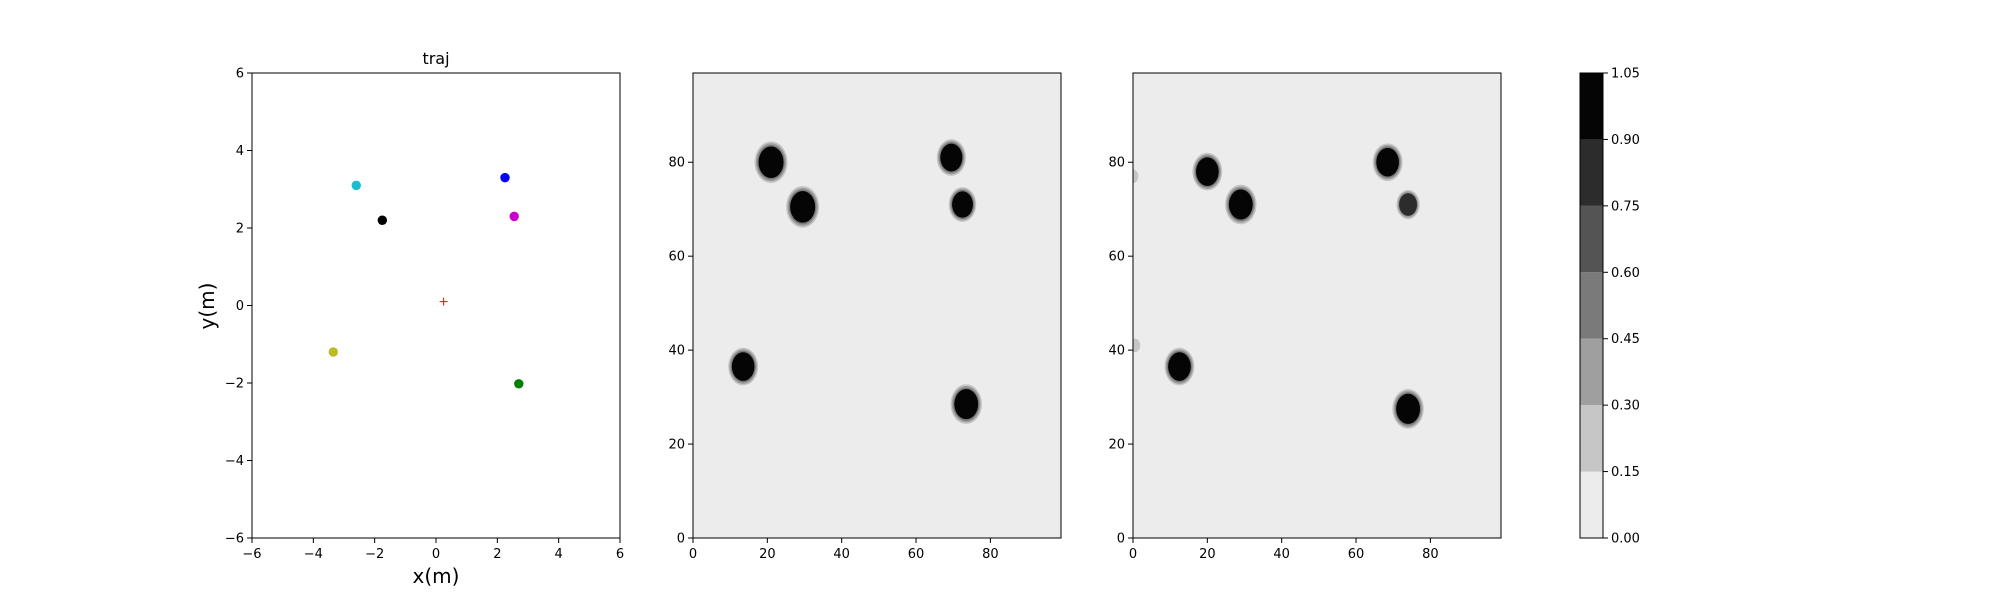  Describe the element at coordinates (676, 257) in the screenshot. I see `map1-y-tick-label: 60` at that location.